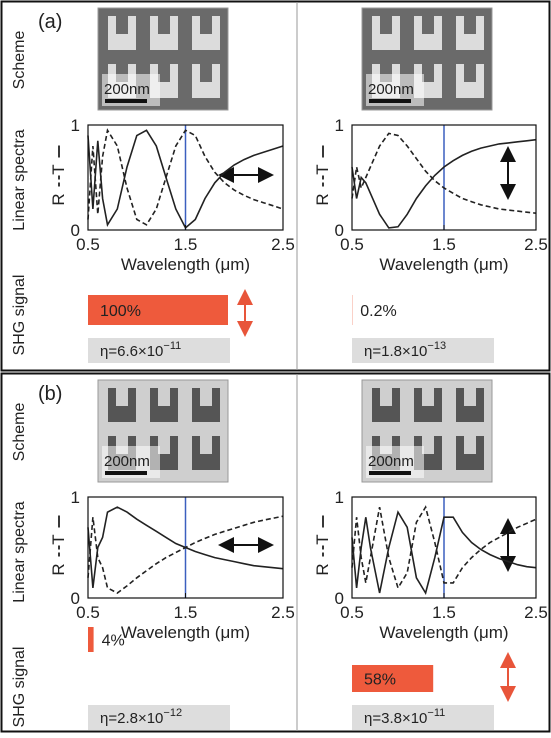 The width and height of the screenshot is (551, 738). I want to click on eta-text: η=6.6×10, so click(131, 351).